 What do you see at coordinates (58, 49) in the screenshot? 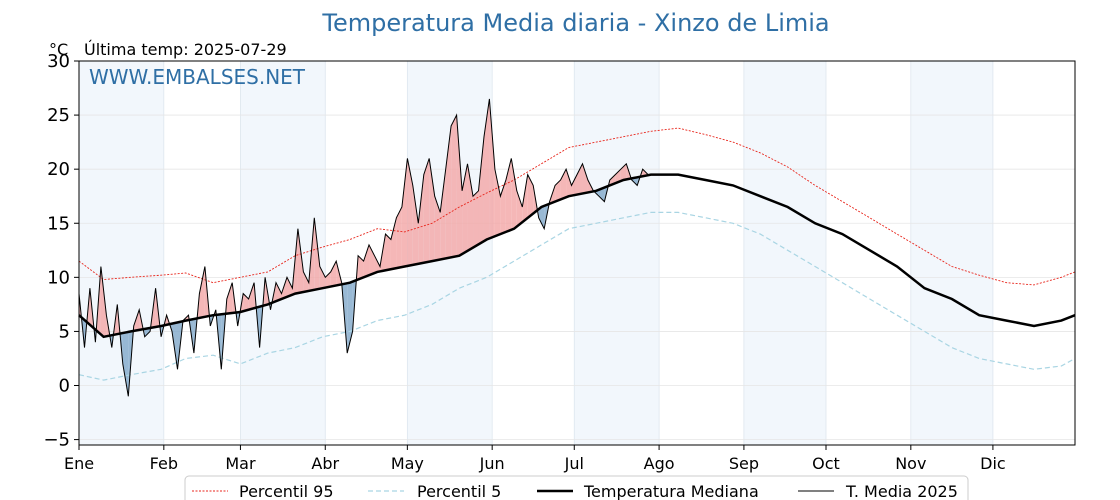
I see `unit-label: °C` at bounding box center [58, 49].